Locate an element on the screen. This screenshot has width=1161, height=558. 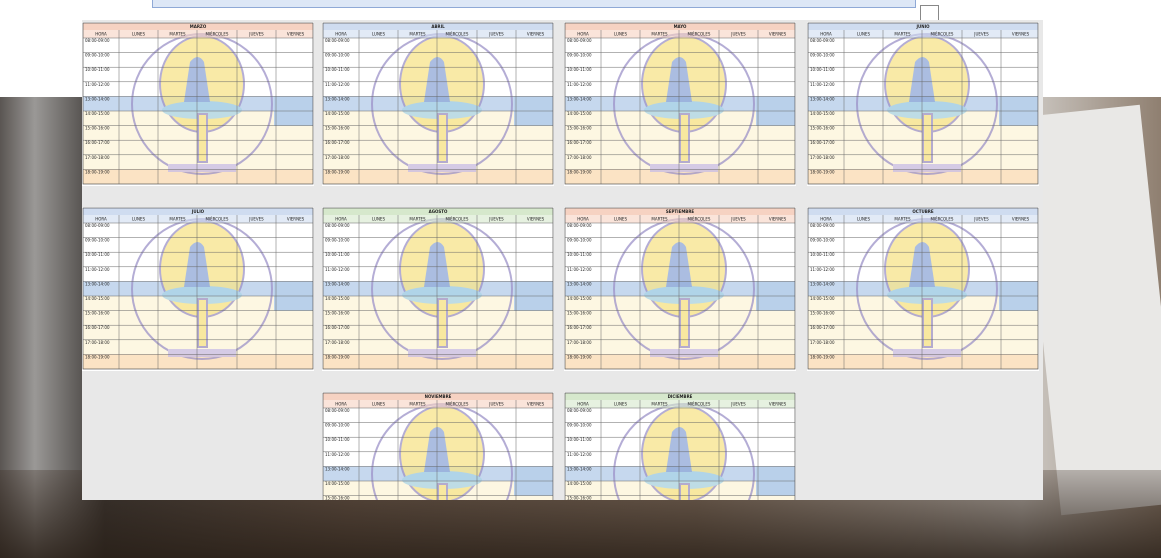
month-title: JUNIO is located at coordinates (923, 26).